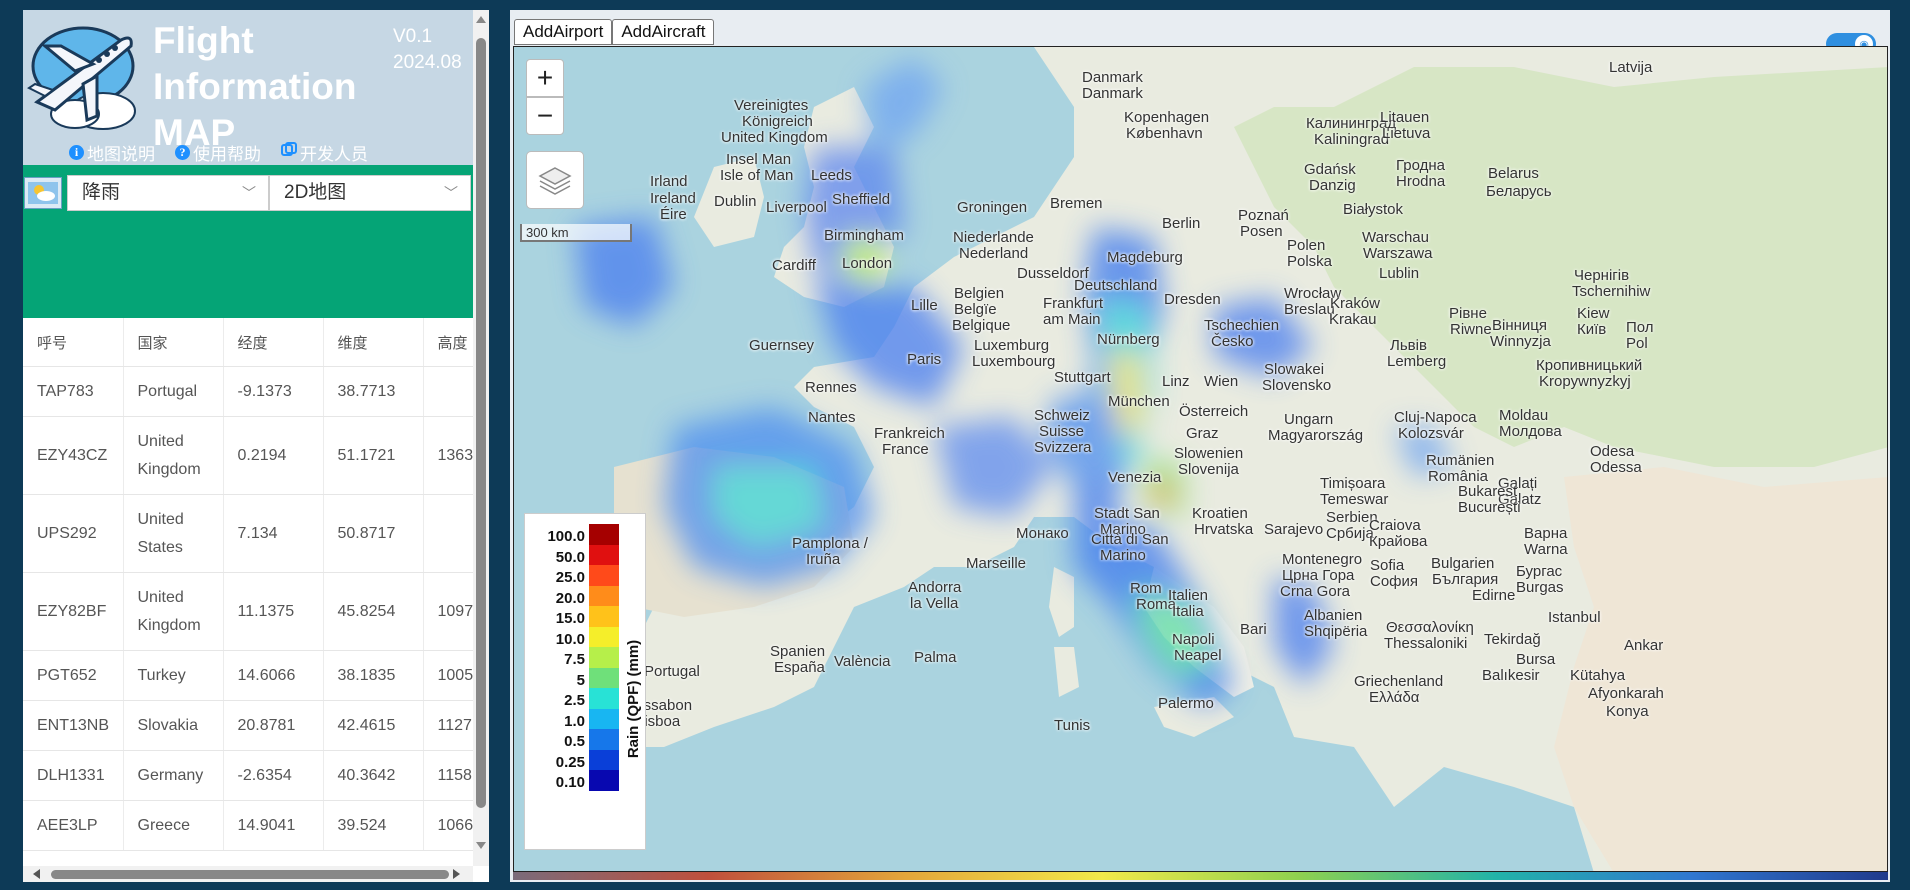 This screenshot has width=1910, height=890. What do you see at coordinates (273, 825) in the screenshot?
I see `cell-longitude: 14.9041` at bounding box center [273, 825].